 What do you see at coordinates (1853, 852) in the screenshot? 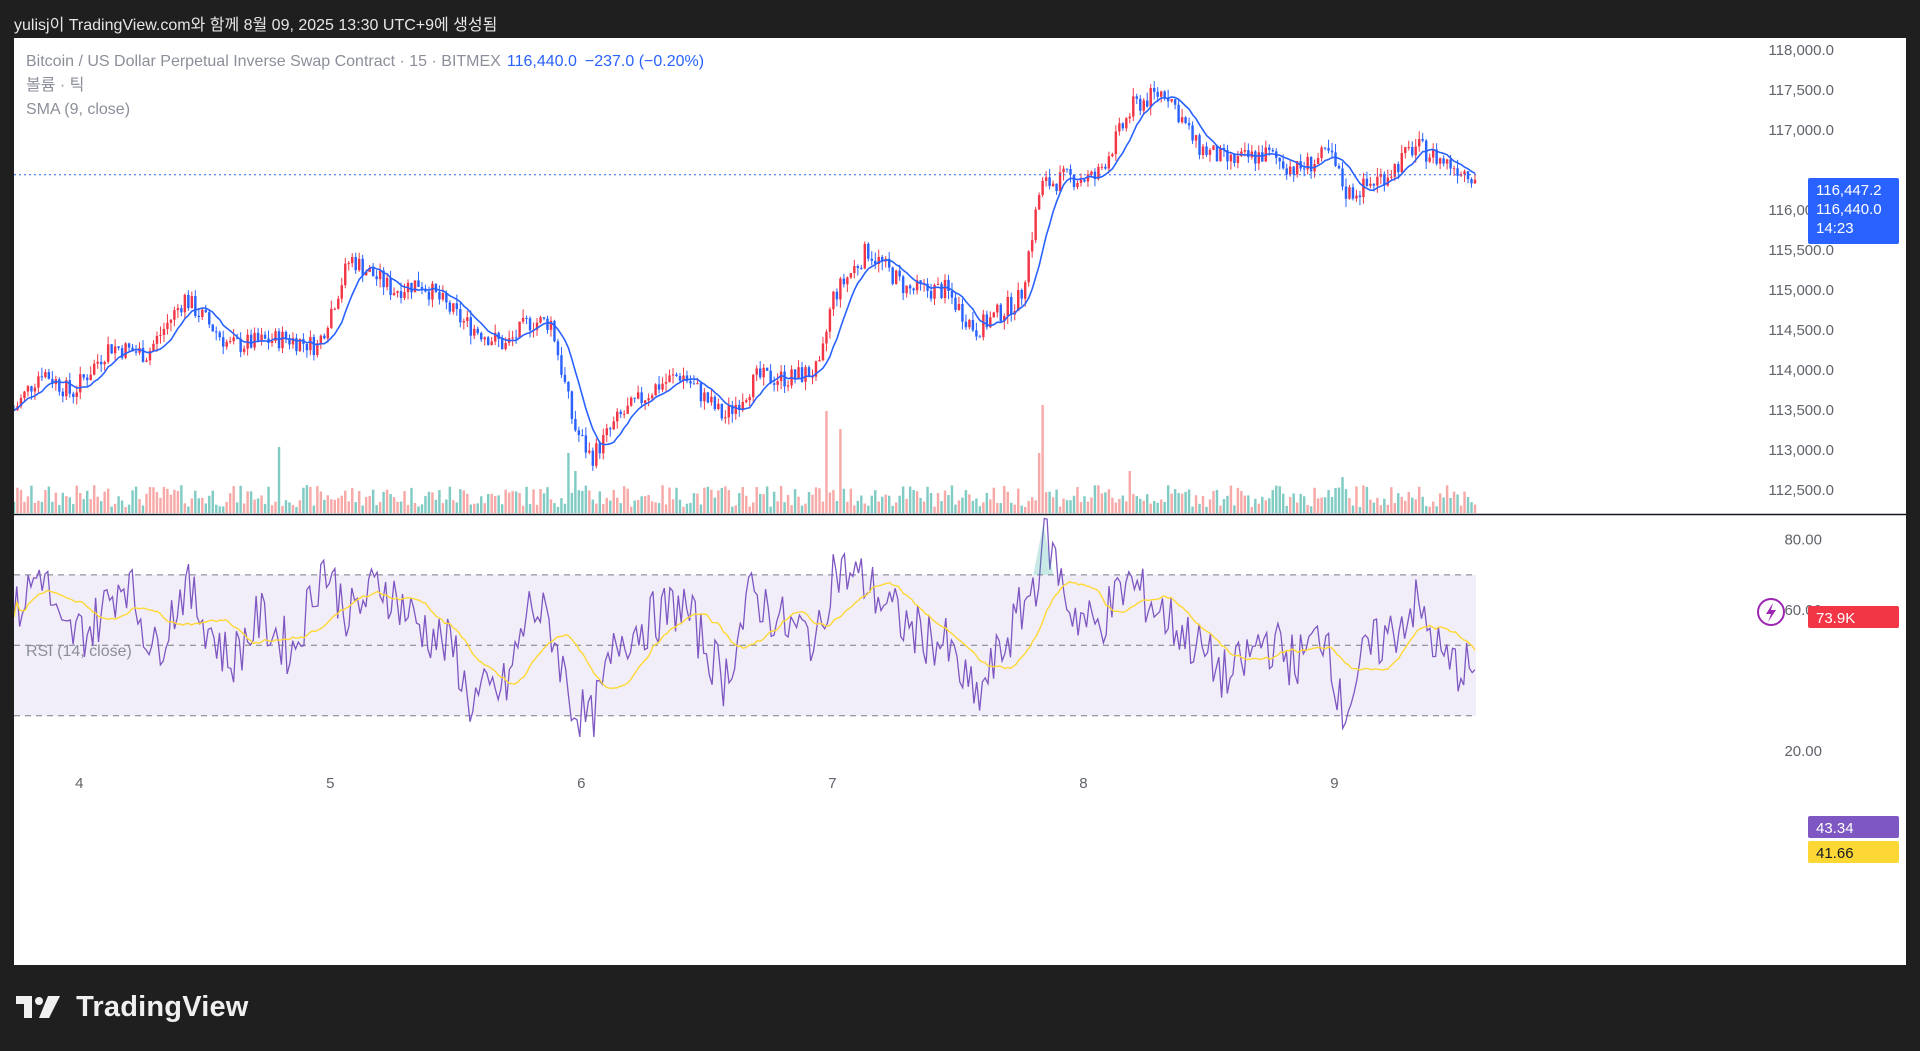
I see `rsi-ma-badge: 41.66` at bounding box center [1853, 852].